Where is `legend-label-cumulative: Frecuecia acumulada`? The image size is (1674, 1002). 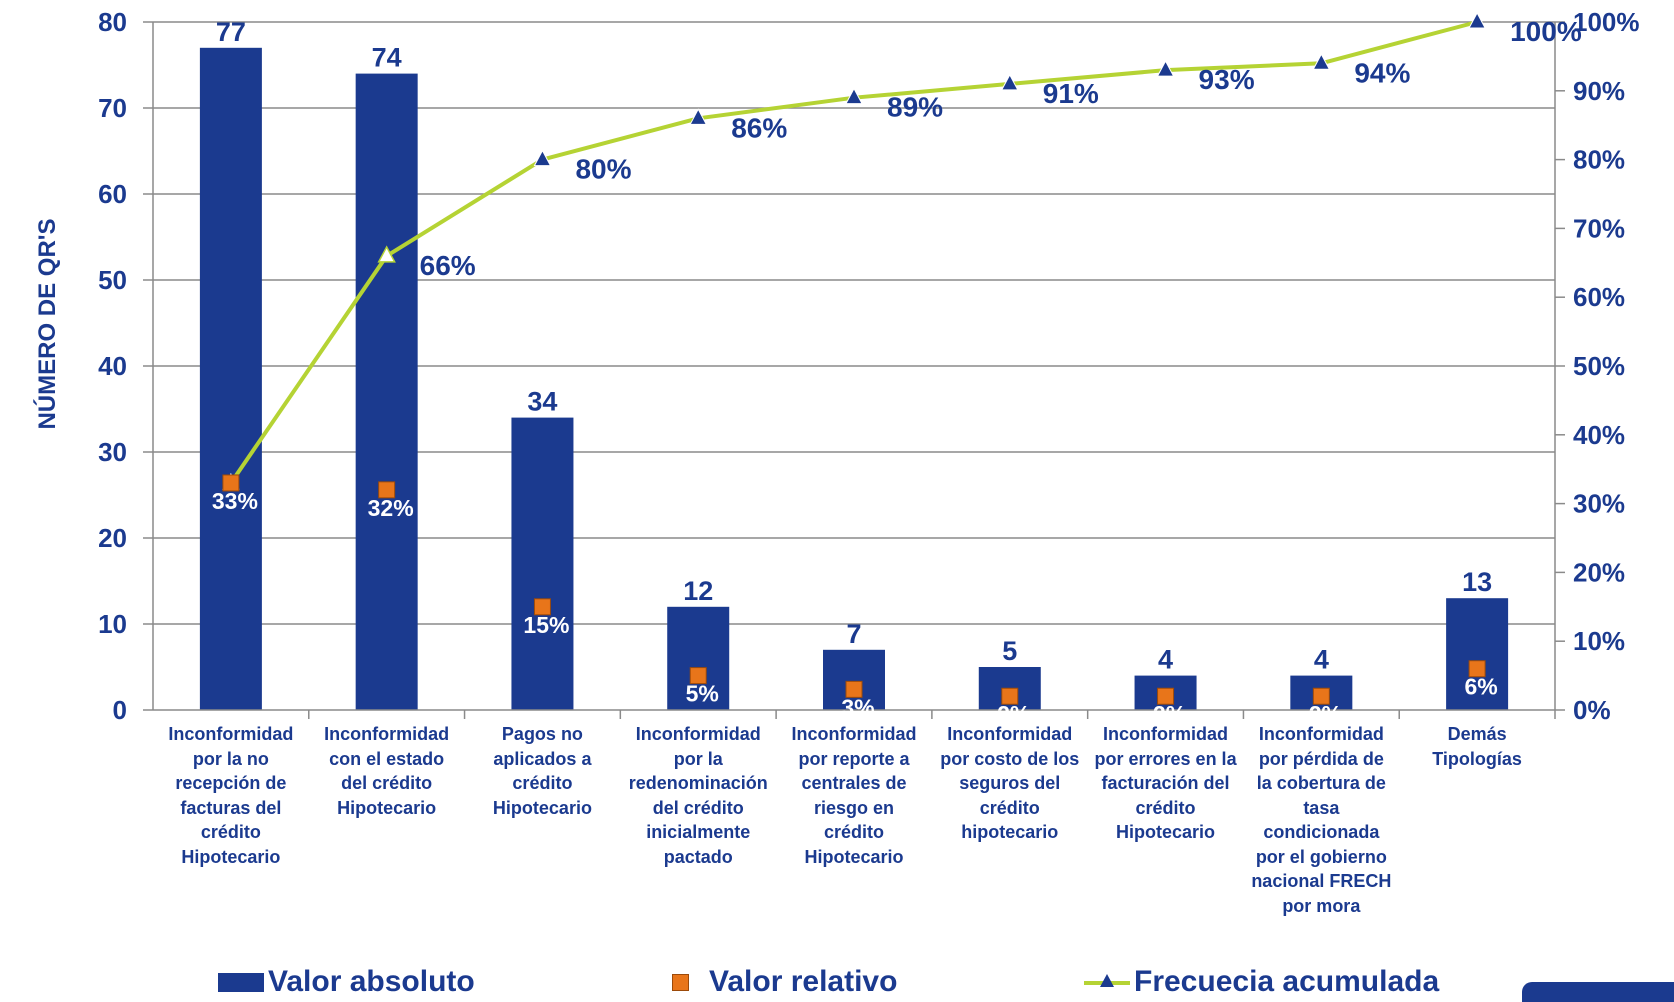 legend-label-cumulative: Frecuecia acumulada is located at coordinates (1287, 981).